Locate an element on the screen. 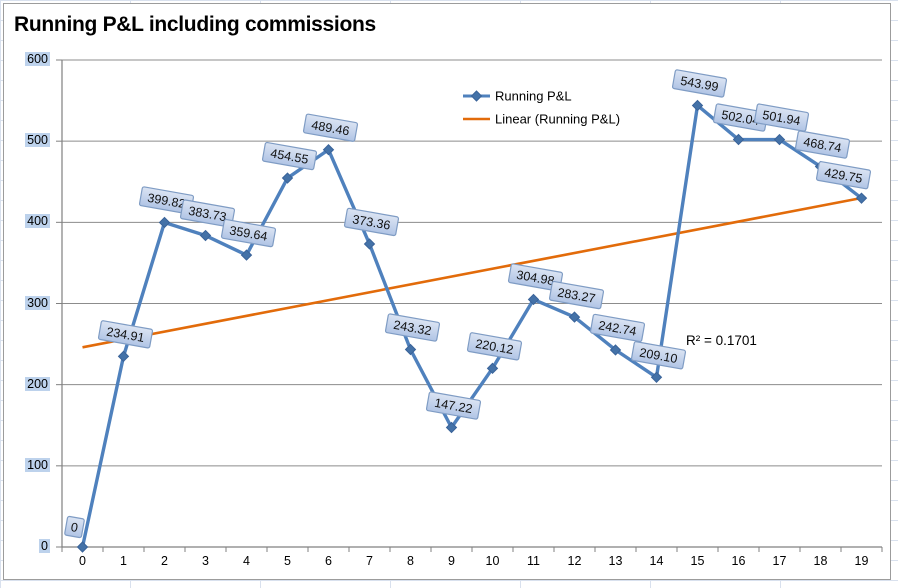 Image resolution: width=898 pixels, height=588 pixels. data-label: 234.91 is located at coordinates (125, 334).